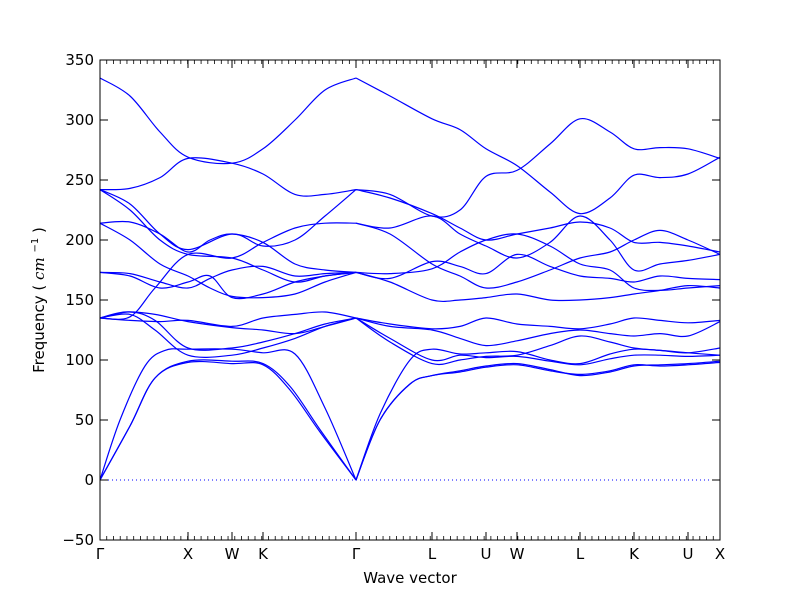 The height and width of the screenshot is (600, 800). I want to click on y-tick-label: 250, so click(79, 180).